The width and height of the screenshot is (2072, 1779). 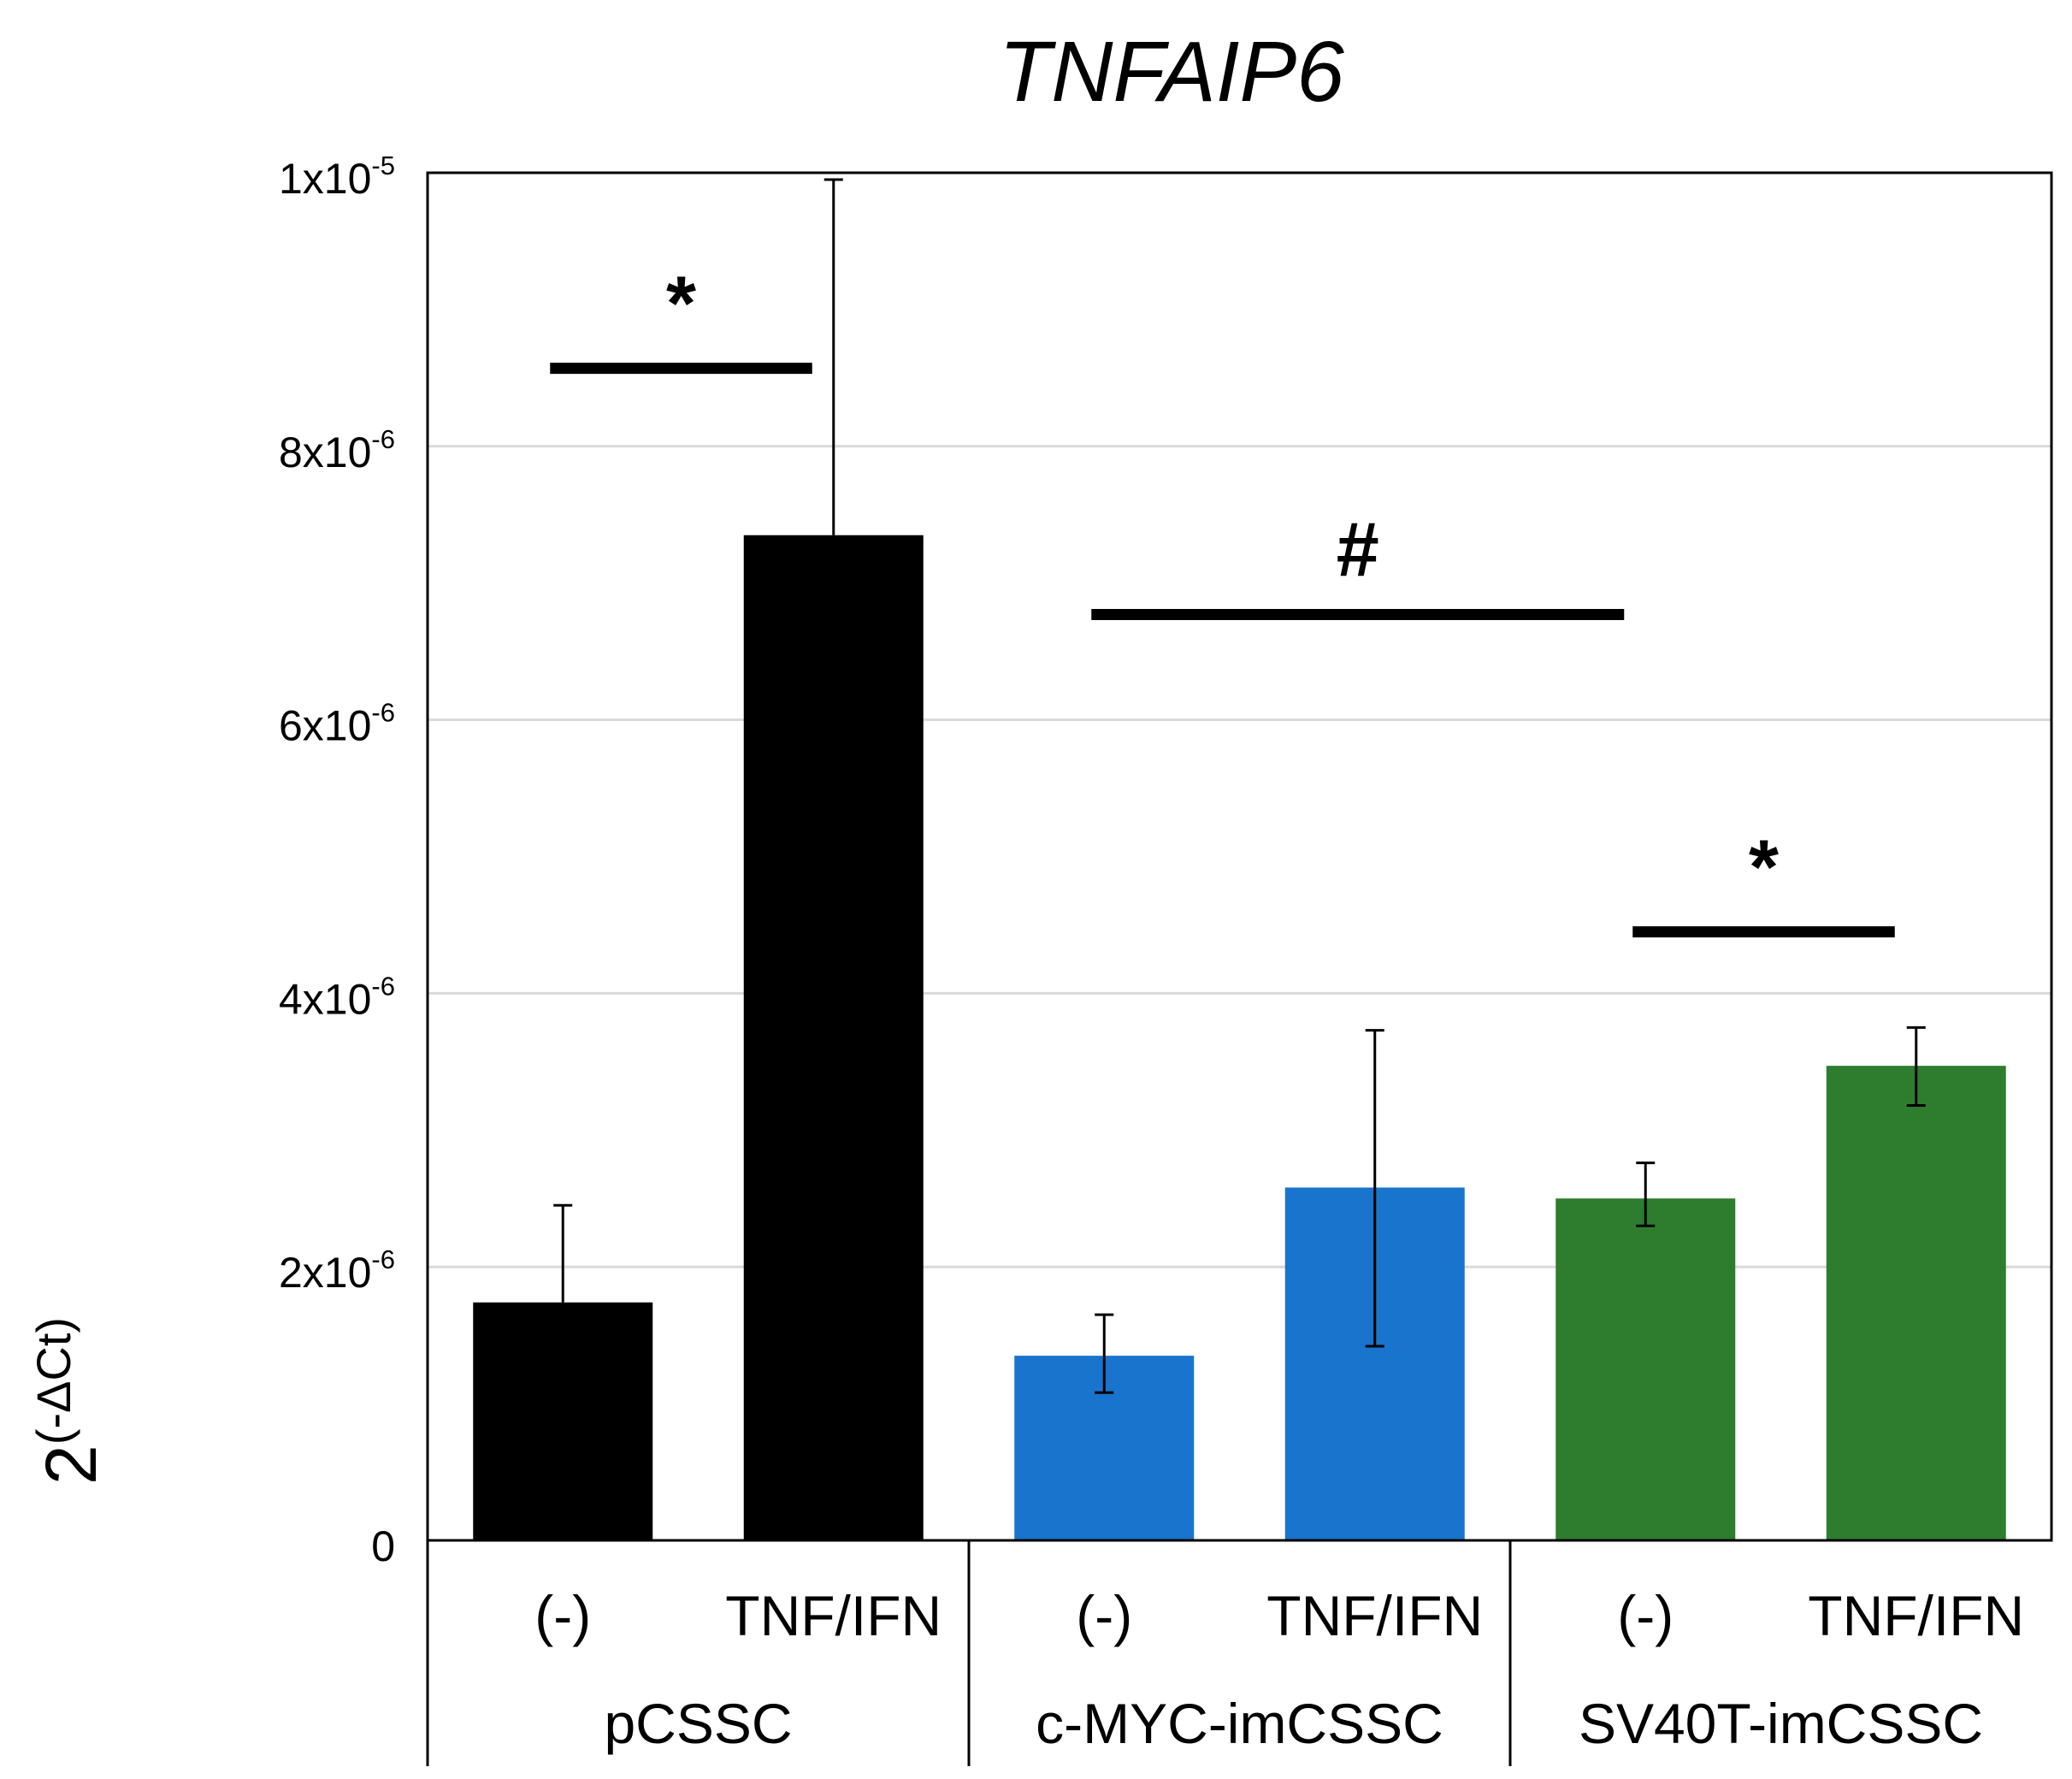 I want to click on svg-text: 2(-ΔCt), so click(x=69, y=1401).